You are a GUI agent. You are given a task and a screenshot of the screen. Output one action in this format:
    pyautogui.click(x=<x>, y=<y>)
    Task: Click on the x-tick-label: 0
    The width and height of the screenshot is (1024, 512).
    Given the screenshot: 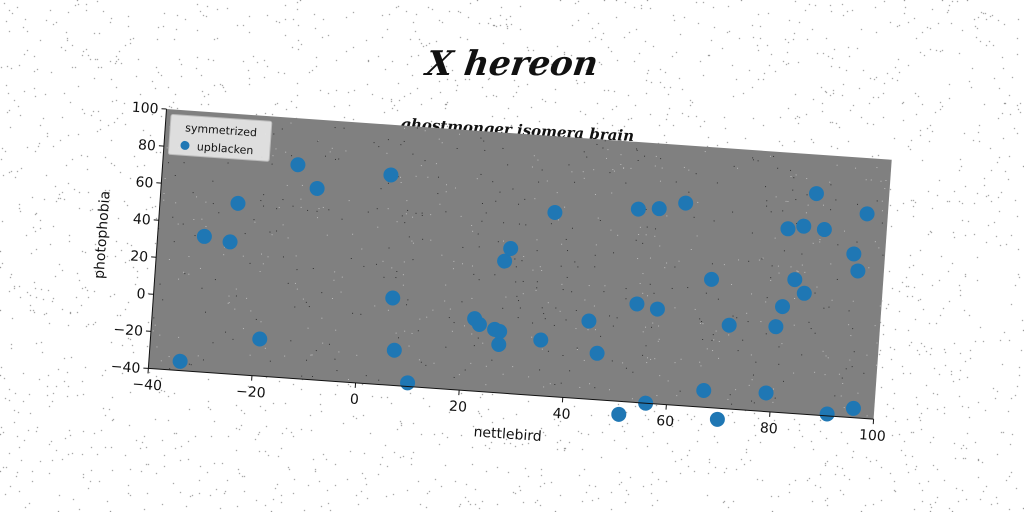 What is the action you would take?
    pyautogui.click(x=354, y=400)
    